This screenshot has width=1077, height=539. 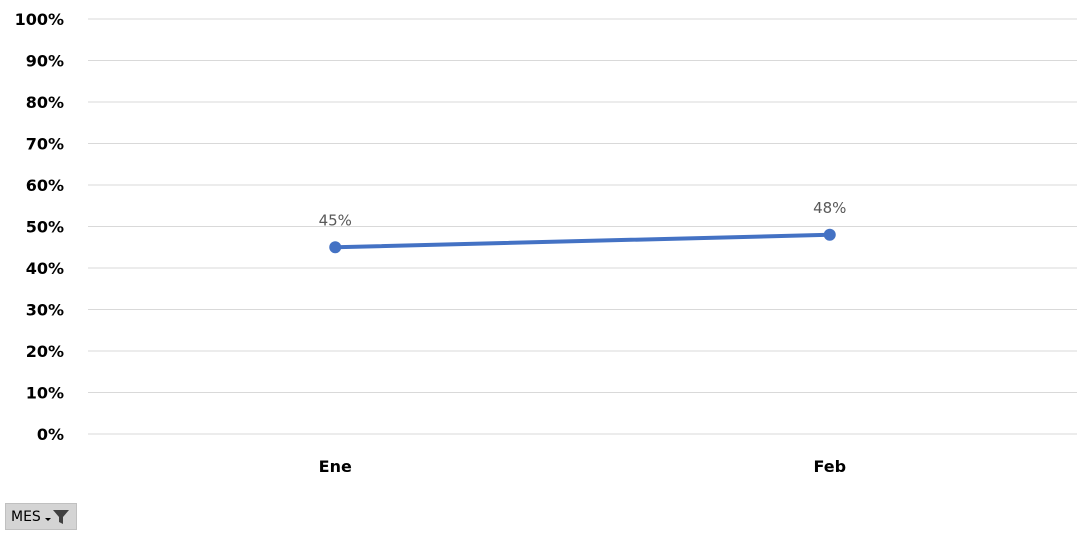 I want to click on filter-icons, so click(x=57, y=517).